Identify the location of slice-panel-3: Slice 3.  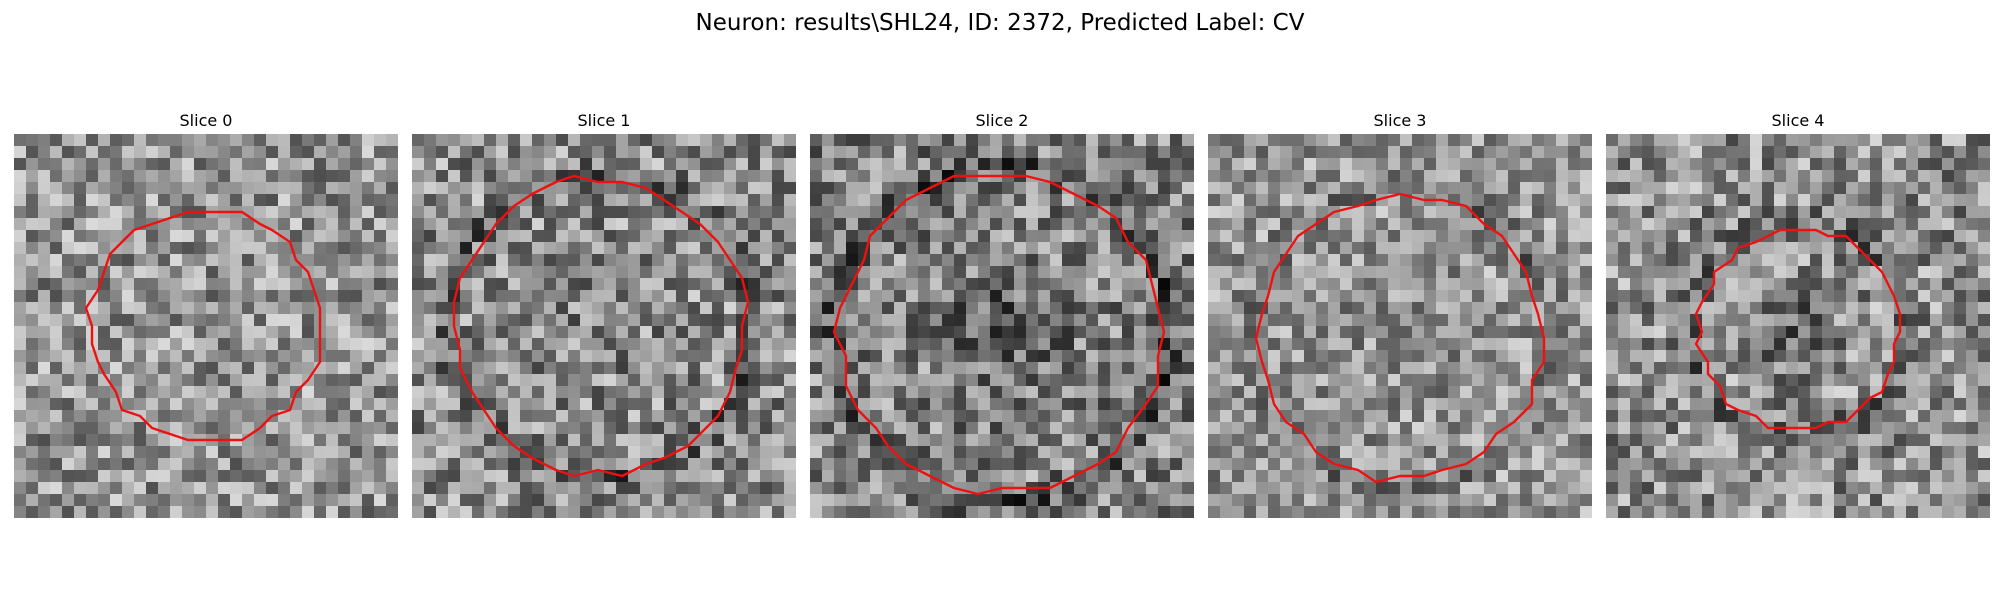
(1400, 316).